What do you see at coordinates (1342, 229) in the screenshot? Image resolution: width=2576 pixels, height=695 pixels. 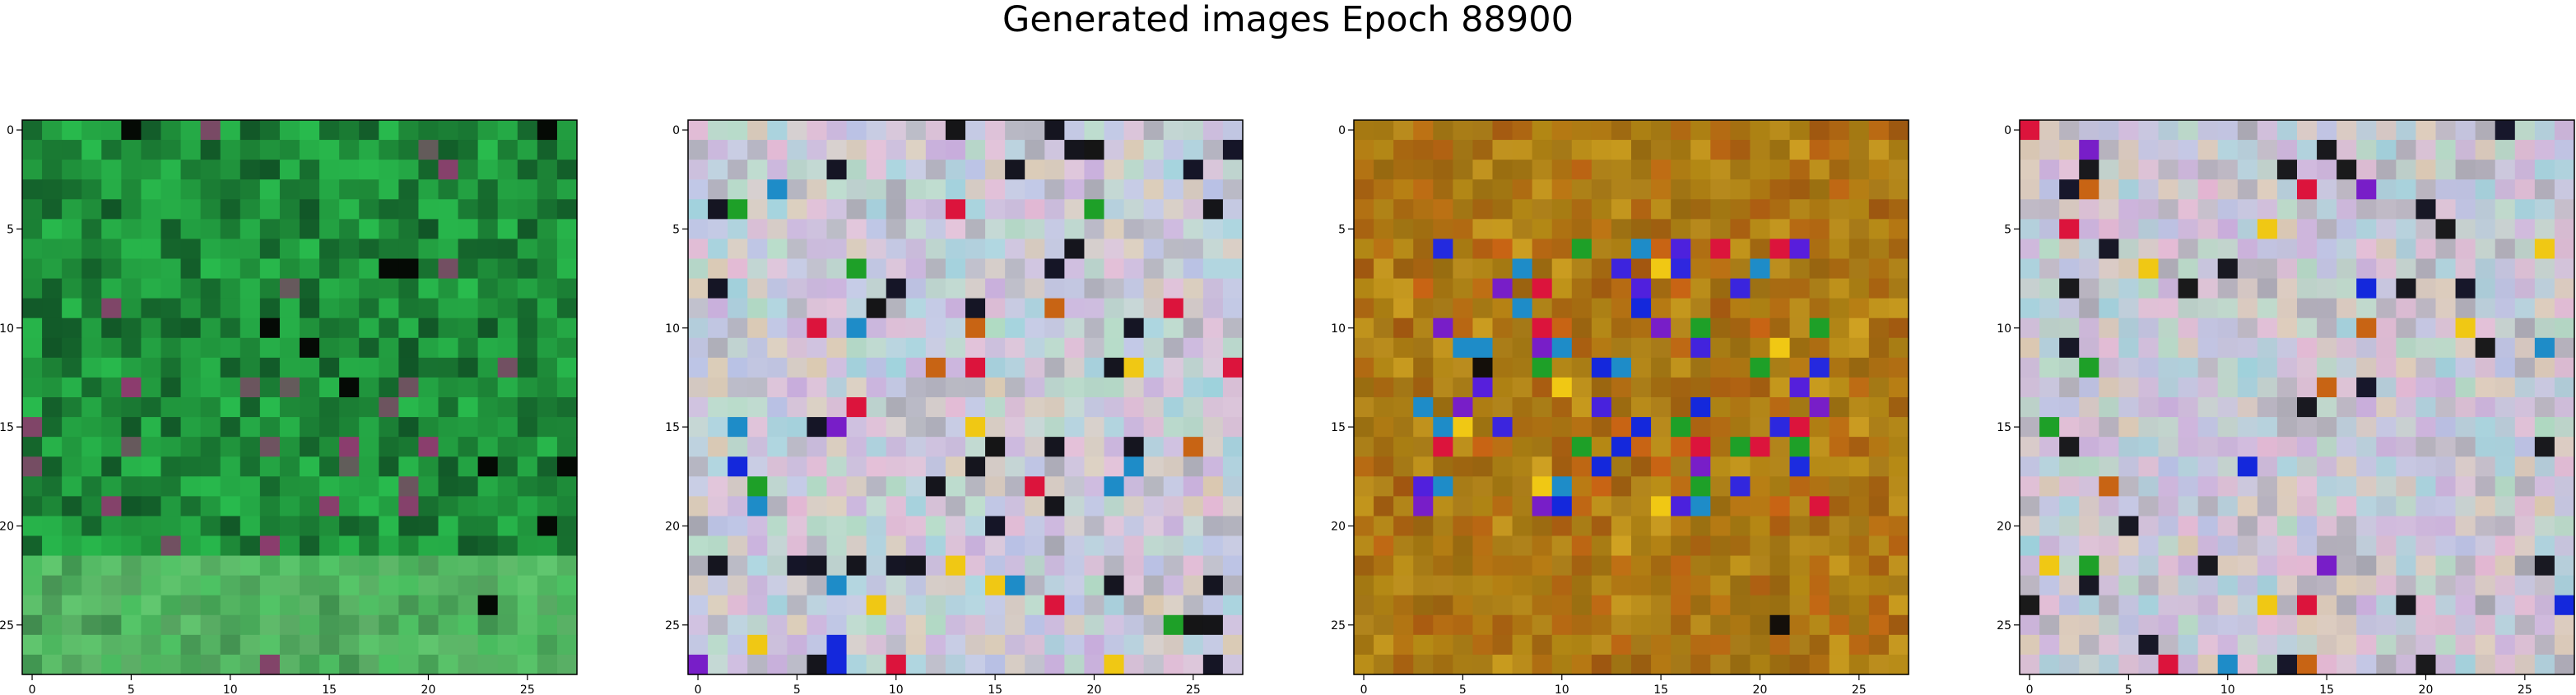 I see `y-tick-label: 5` at bounding box center [1342, 229].